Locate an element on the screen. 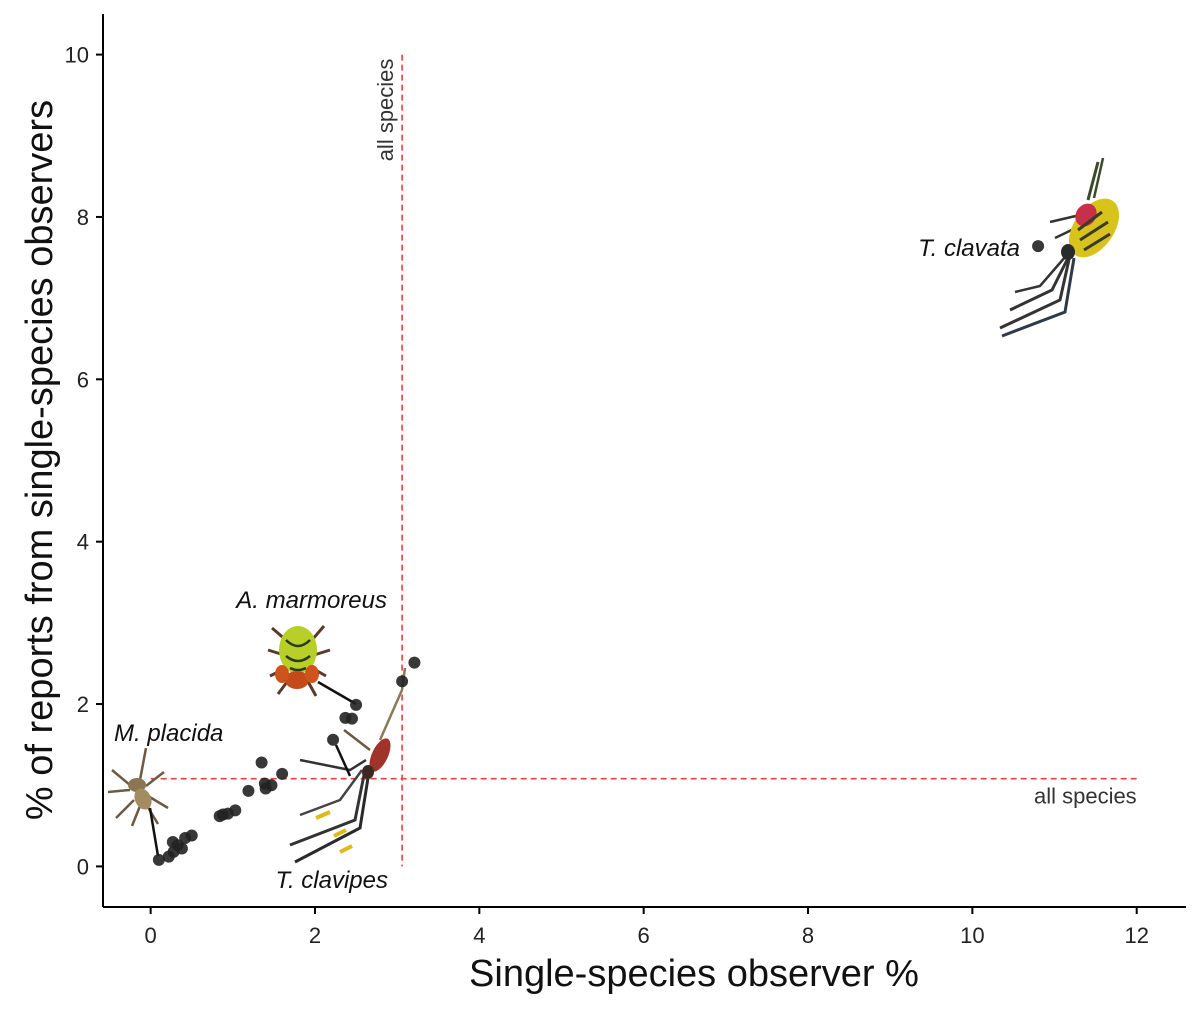 The image size is (1200, 1012). a-marmoreus-spider-illustration is located at coordinates (299, 661).